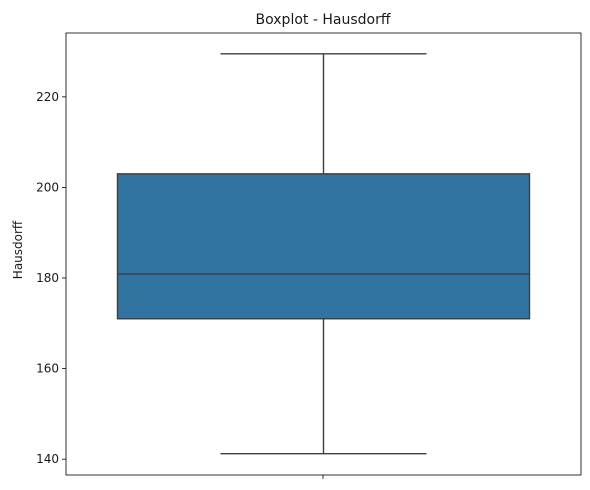 This screenshot has height=490, width=590. What do you see at coordinates (47, 187) in the screenshot?
I see `y-tick-label: 200` at bounding box center [47, 187].